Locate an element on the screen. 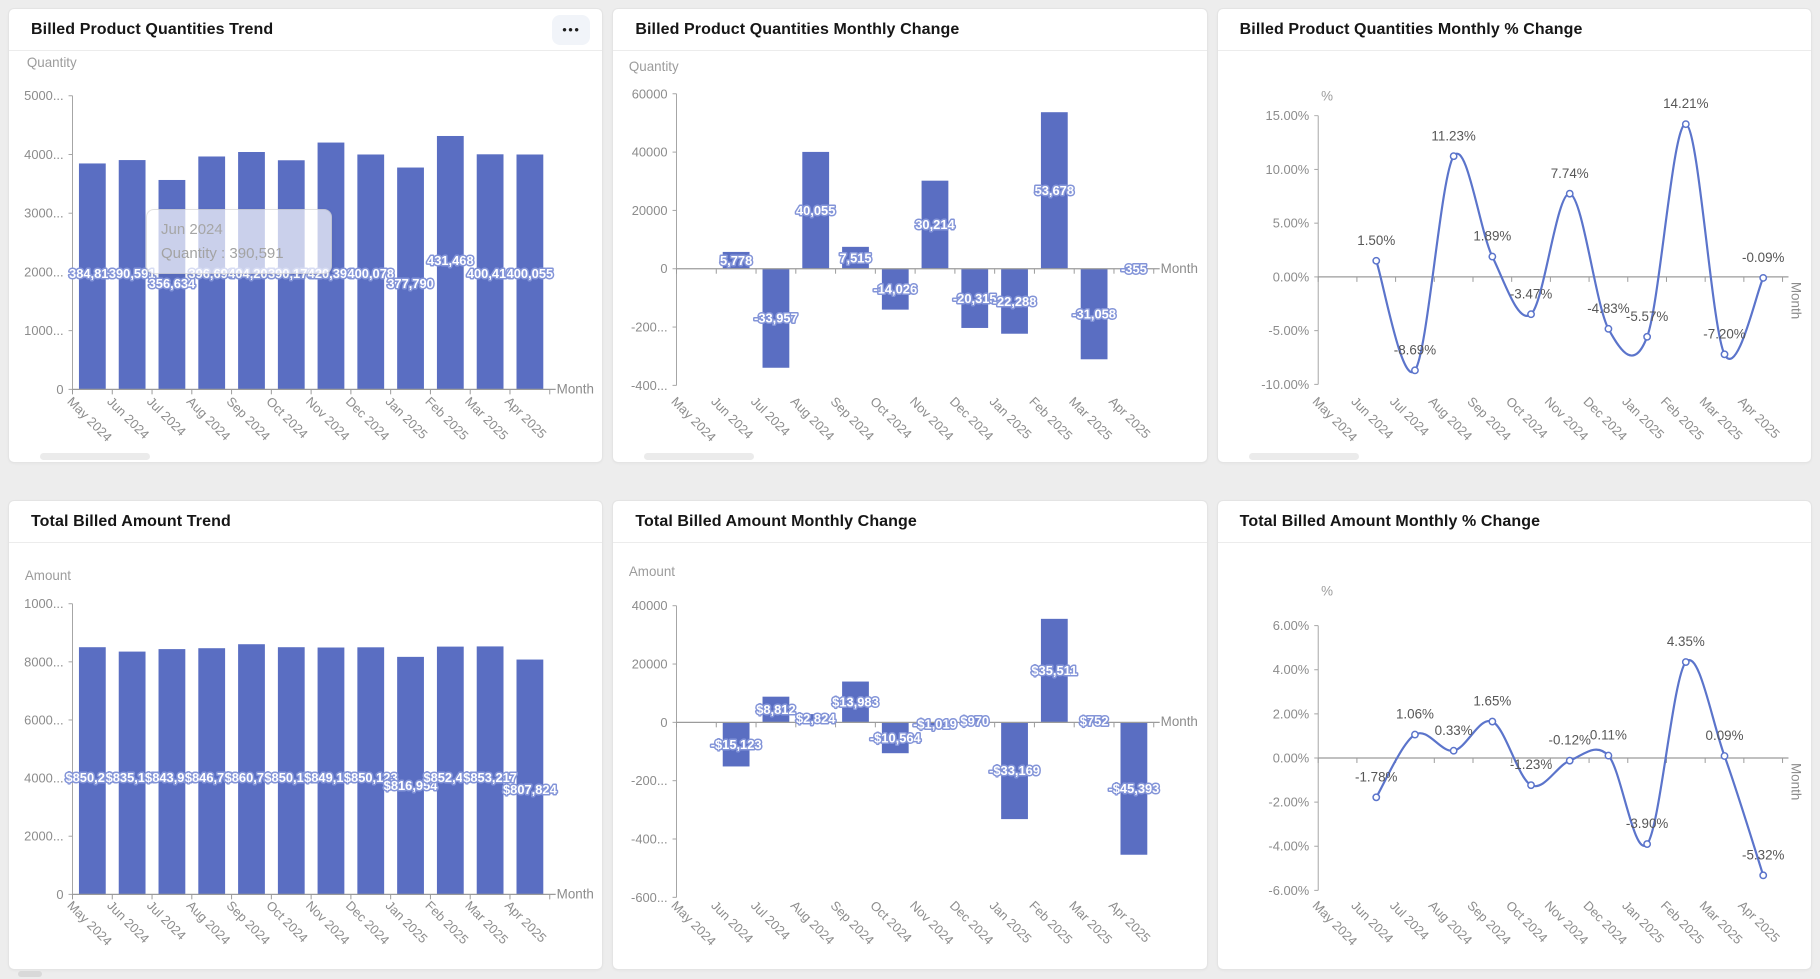 This screenshot has width=1820, height=979. svg-text: -3.90% is located at coordinates (1647, 823).